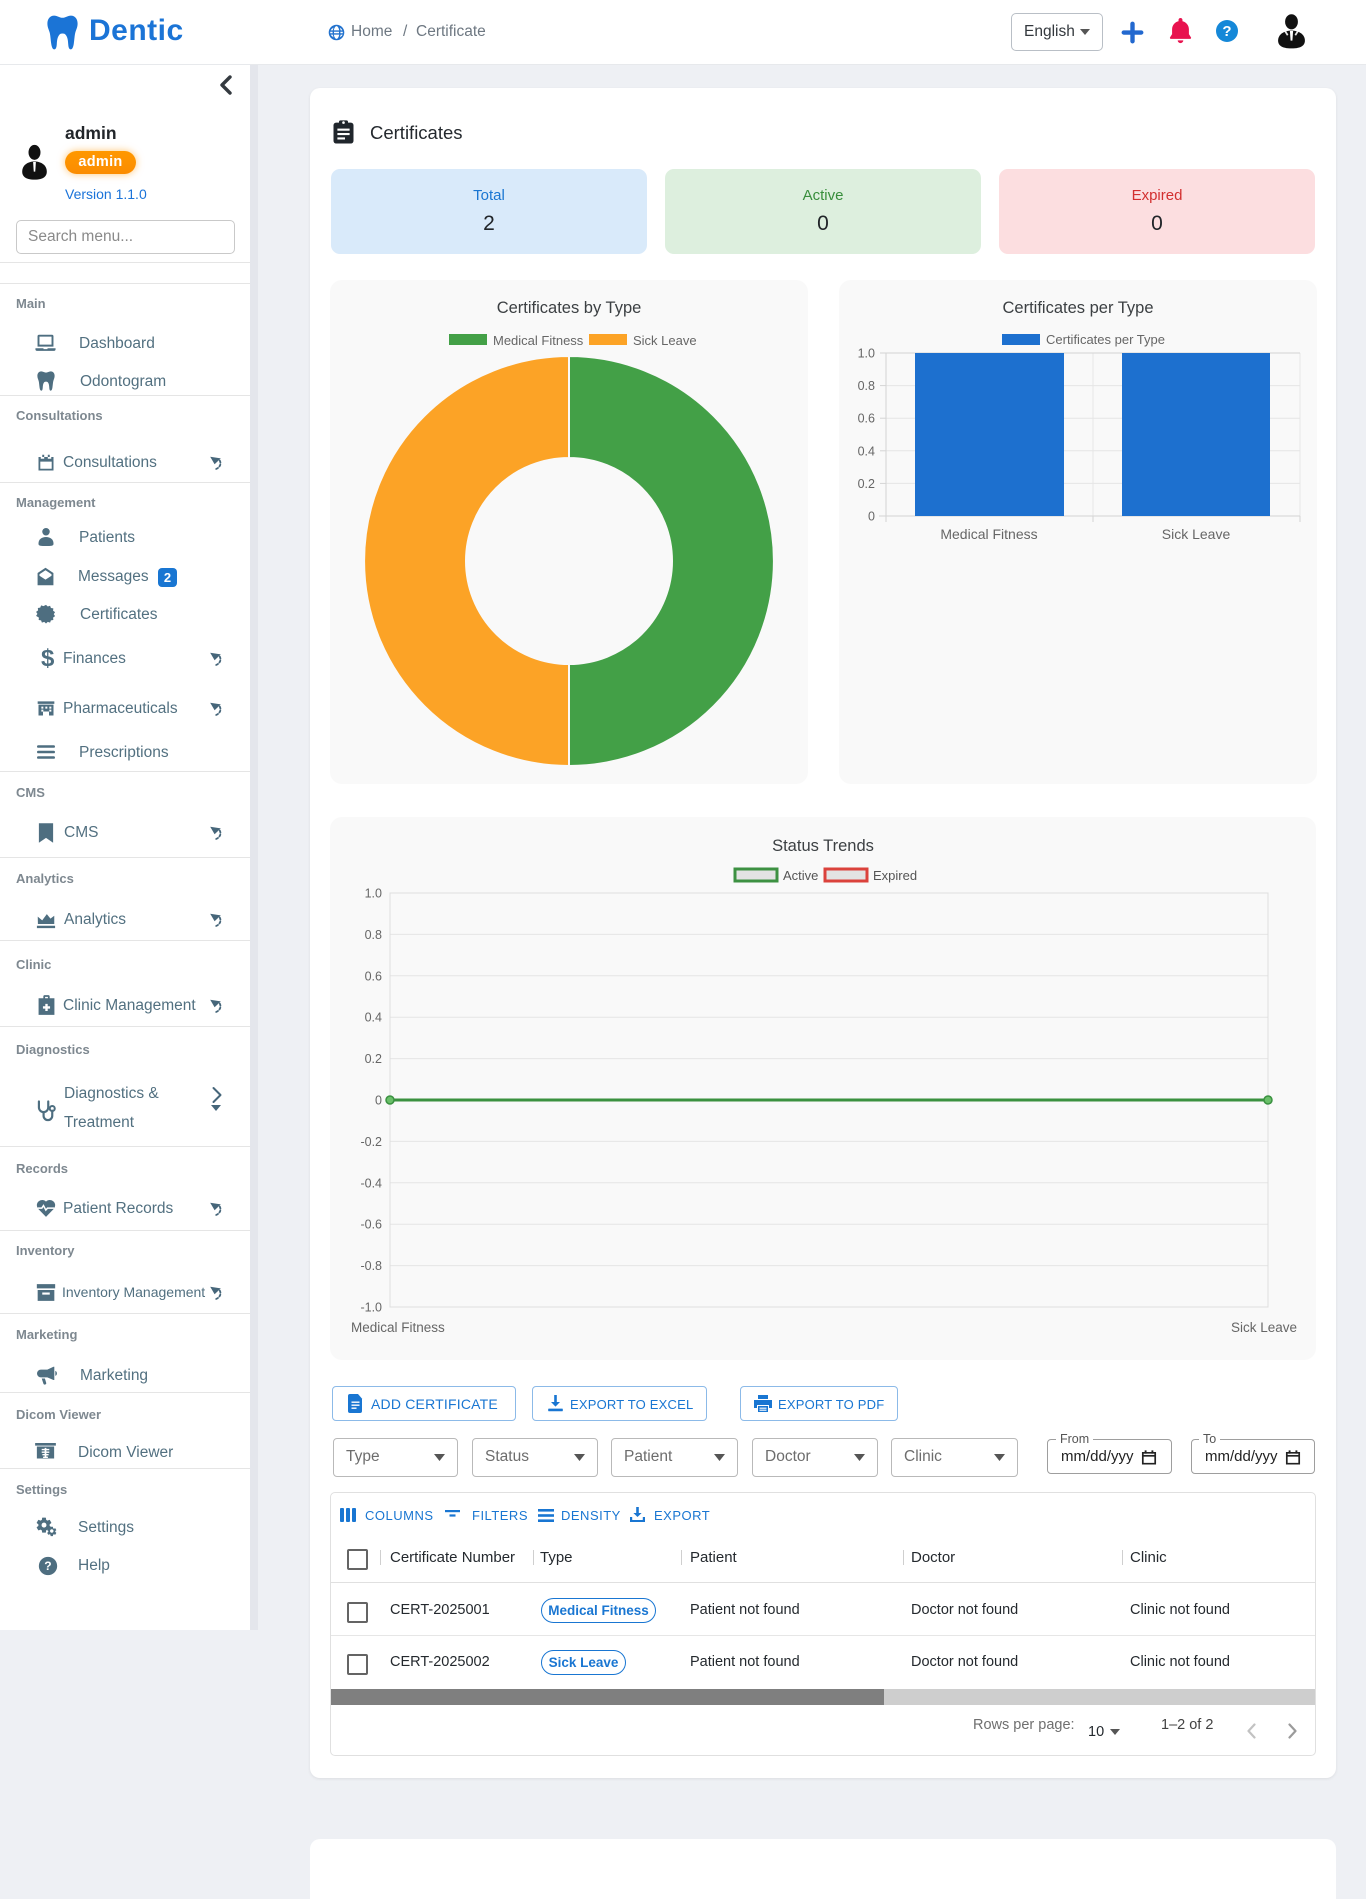 Image resolution: width=1366 pixels, height=1899 pixels. What do you see at coordinates (800, 875) in the screenshot?
I see `svg-text: Active` at bounding box center [800, 875].